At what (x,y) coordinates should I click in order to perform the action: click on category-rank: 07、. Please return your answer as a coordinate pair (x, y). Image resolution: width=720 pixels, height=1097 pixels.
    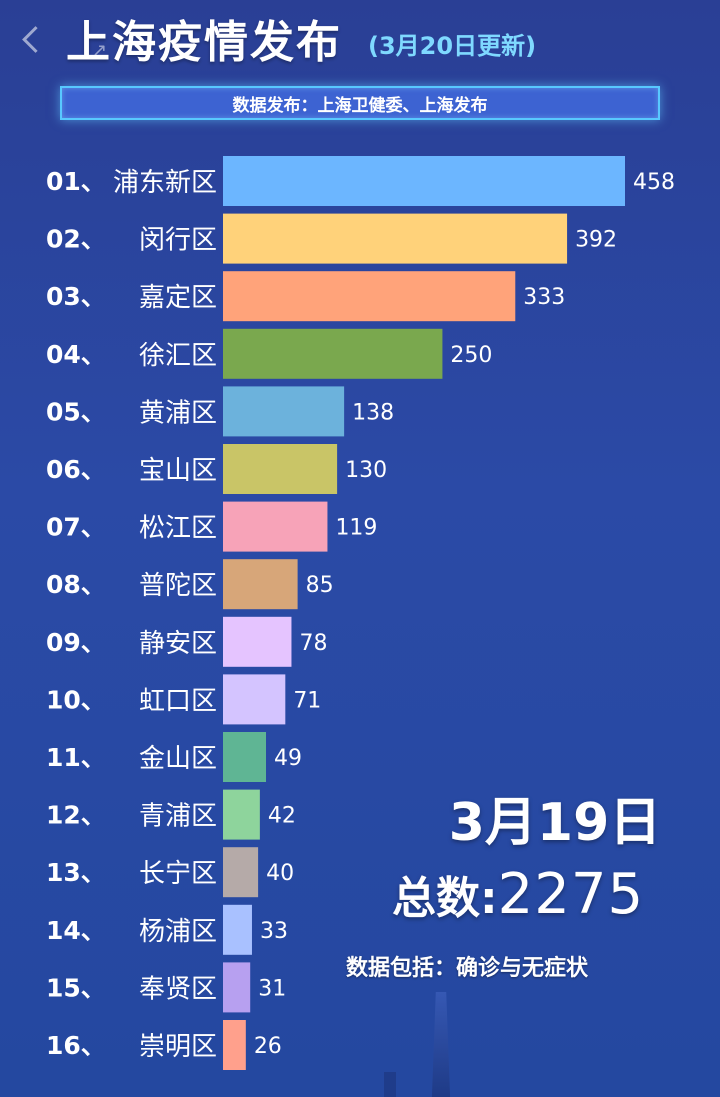
    Looking at the image, I should click on (76, 527).